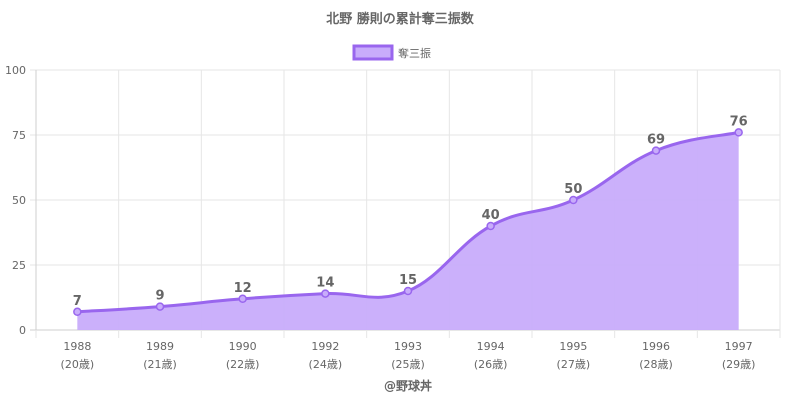 Image resolution: width=800 pixels, height=400 pixels. I want to click on data-label: 12, so click(243, 288).